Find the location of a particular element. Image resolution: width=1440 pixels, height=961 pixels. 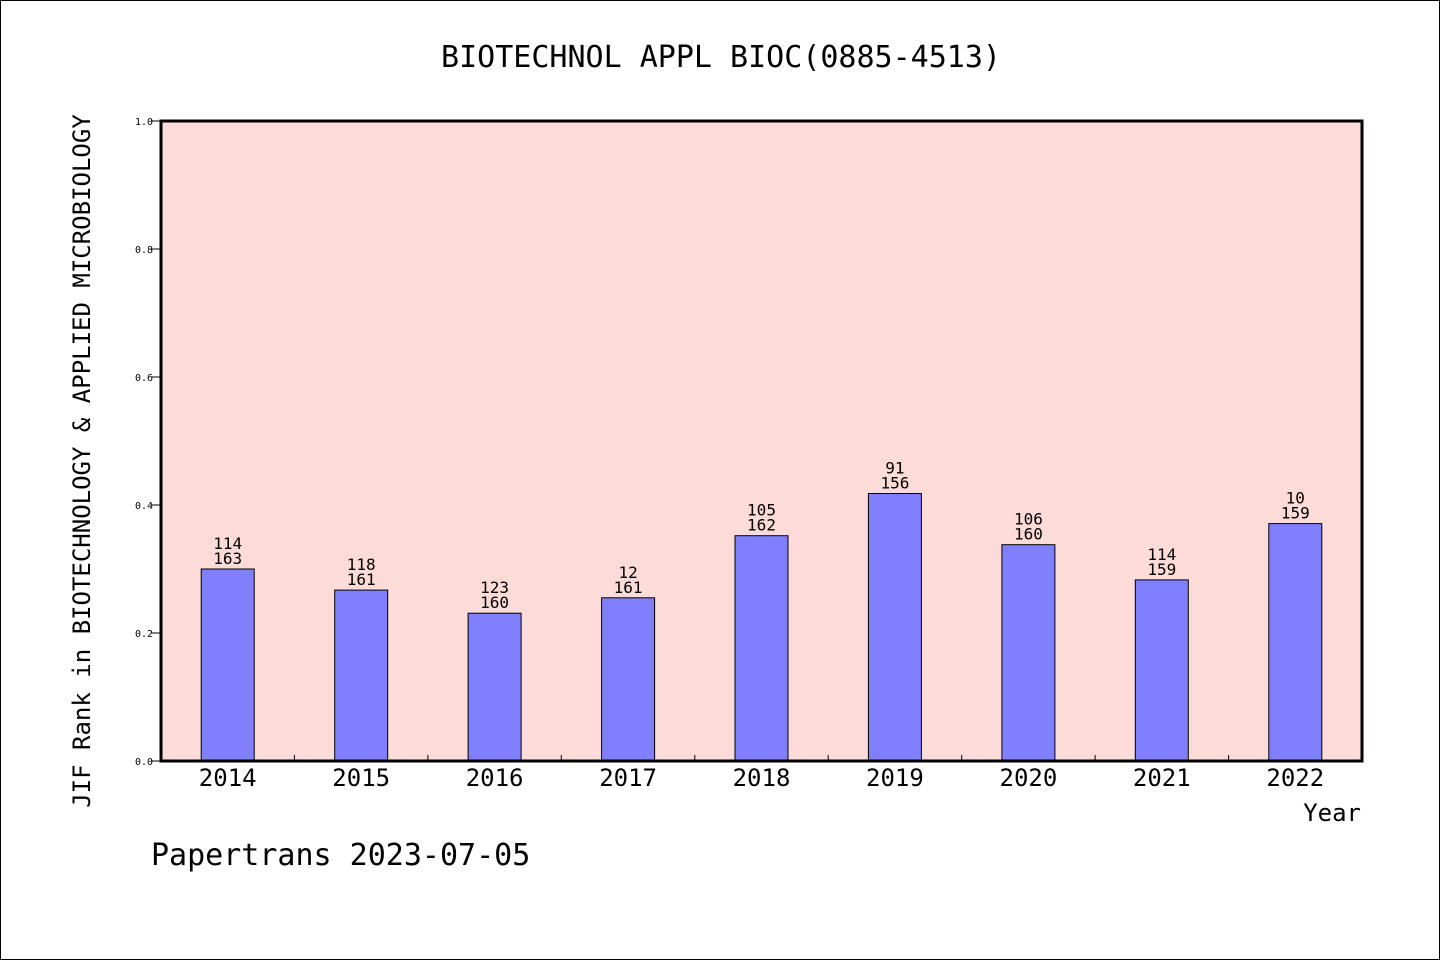

bar-2015 is located at coordinates (361, 675).